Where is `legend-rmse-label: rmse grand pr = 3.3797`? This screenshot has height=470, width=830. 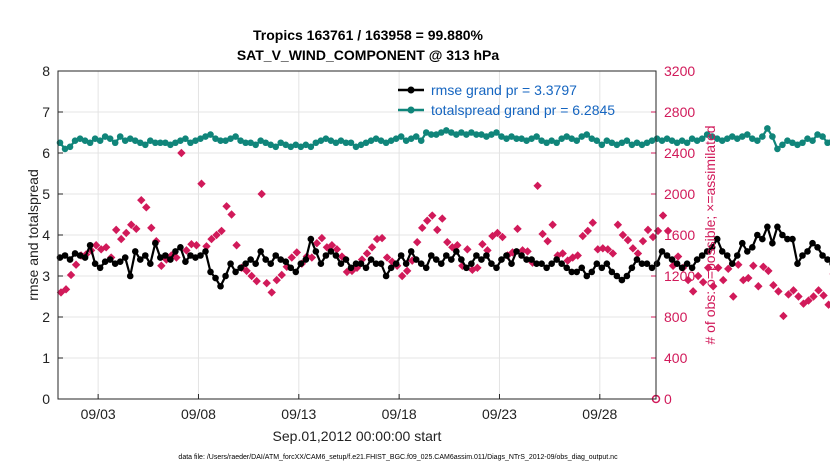
legend-rmse-label: rmse grand pr = 3.3797 is located at coordinates (504, 90).